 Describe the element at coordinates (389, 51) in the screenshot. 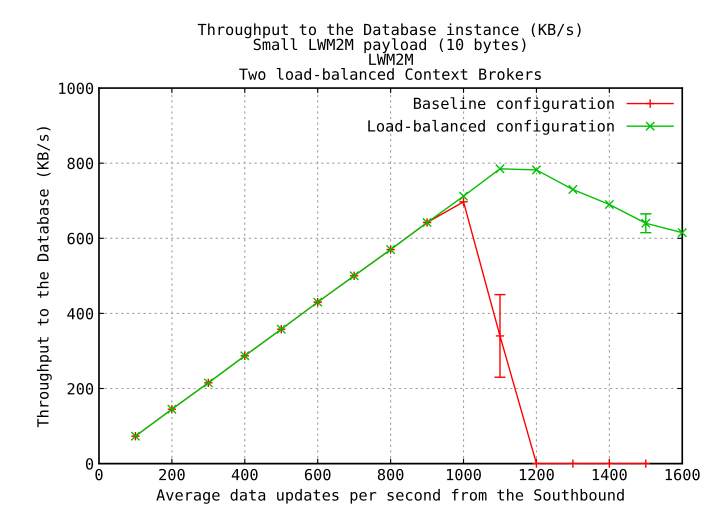

I see `chart-title: Throughput to the Database instance (KB/s) Small LWM2M payload (10 bytes) LWM2M Two load-balanced Context Brokers` at that location.